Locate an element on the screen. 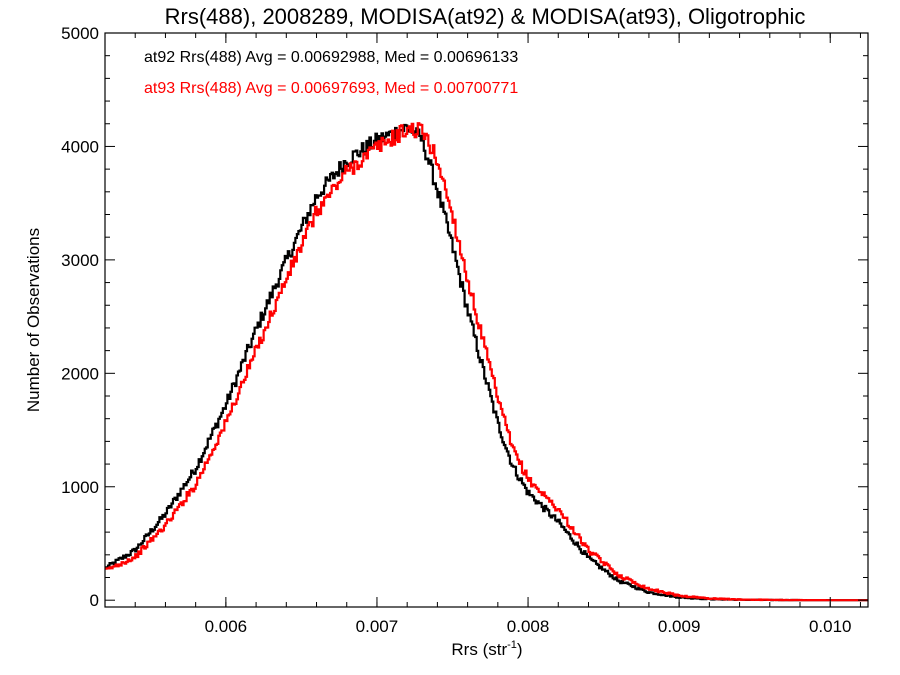 The width and height of the screenshot is (900, 675). y-tick-label: 4000 is located at coordinates (80, 146).